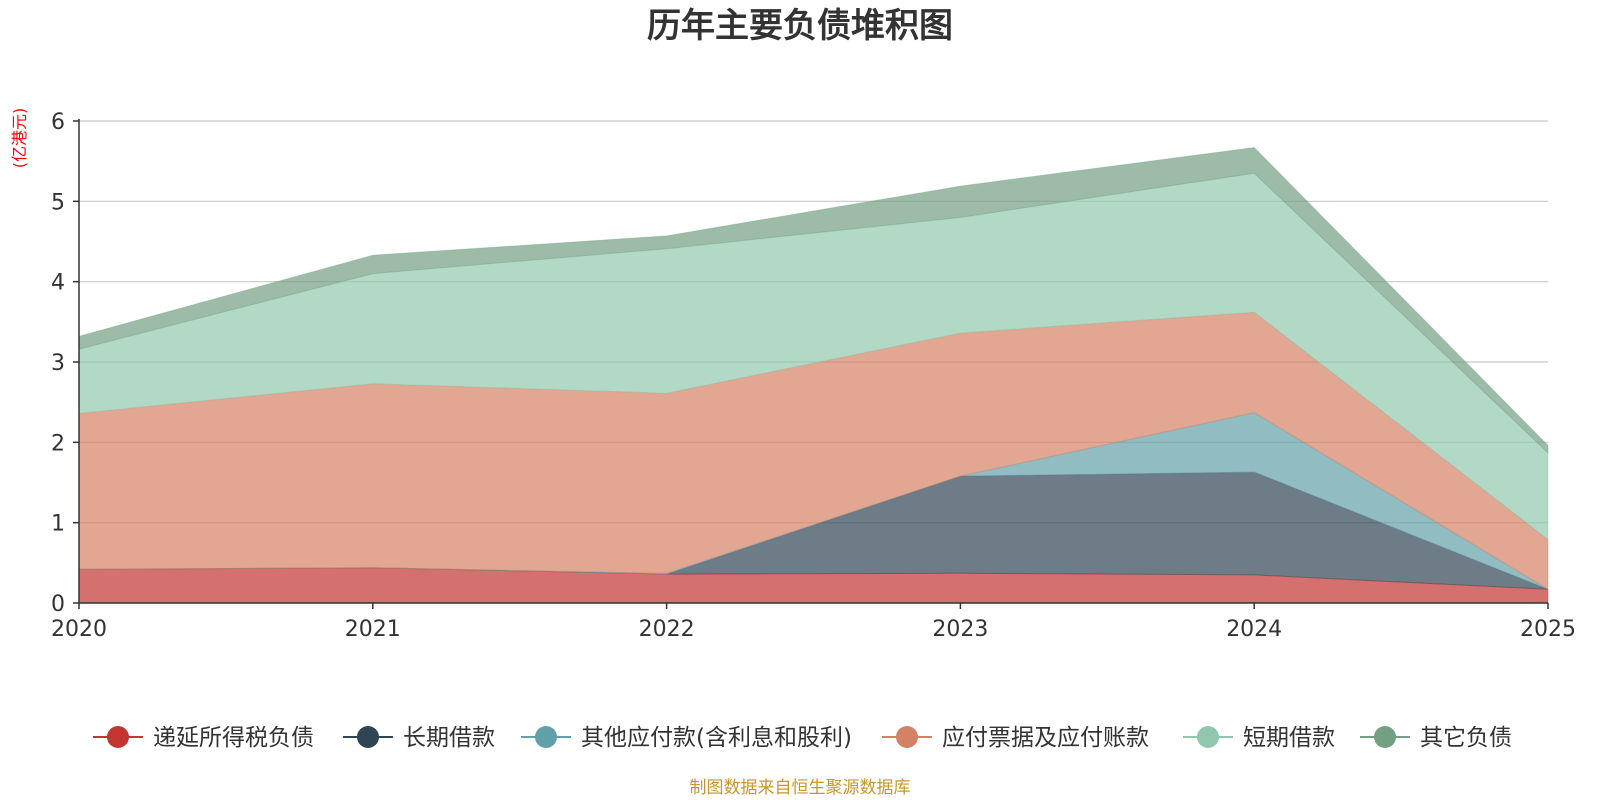 The height and width of the screenshot is (800, 1600). I want to click on x-tick-label: 2021, so click(373, 629).